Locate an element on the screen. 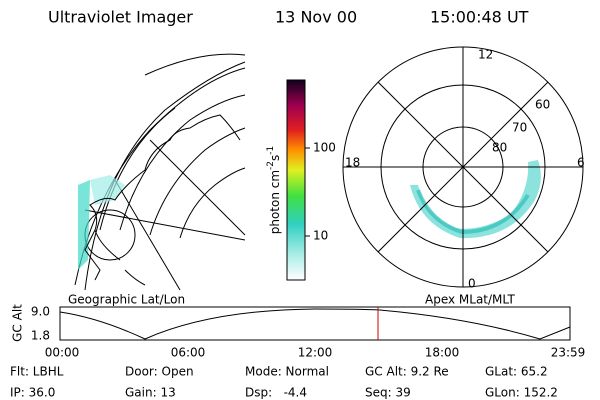 This screenshot has height=400, width=600. timeline-xtick: 00:00 is located at coordinates (62, 353).